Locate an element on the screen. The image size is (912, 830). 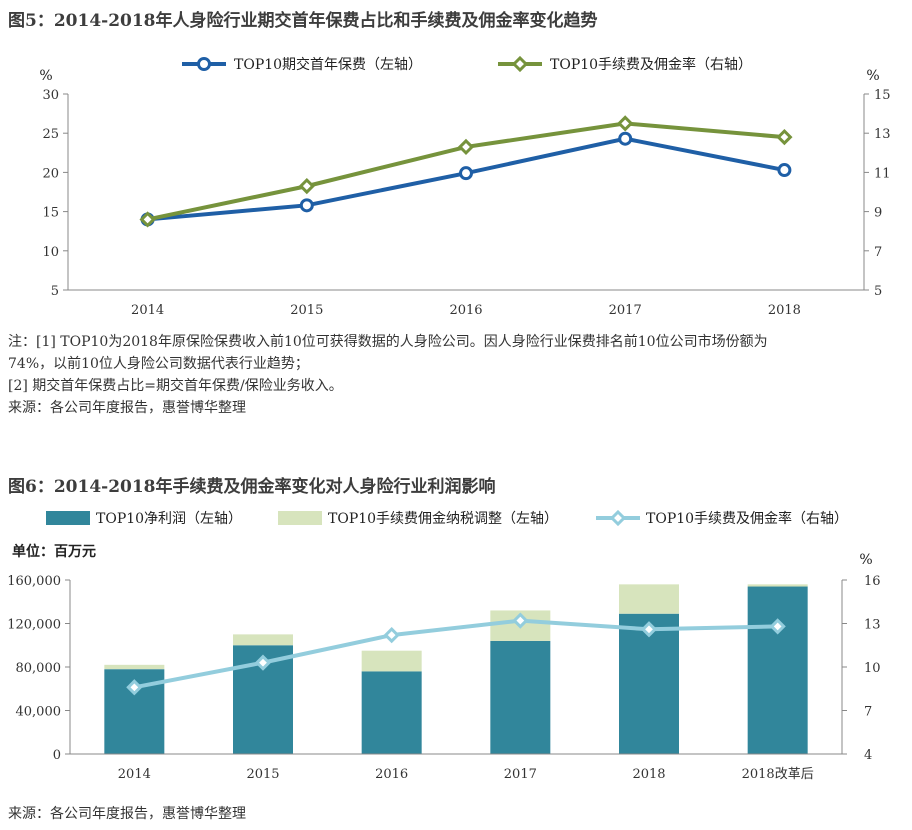
legend-swatch-tax-adjustment is located at coordinates (300, 518).